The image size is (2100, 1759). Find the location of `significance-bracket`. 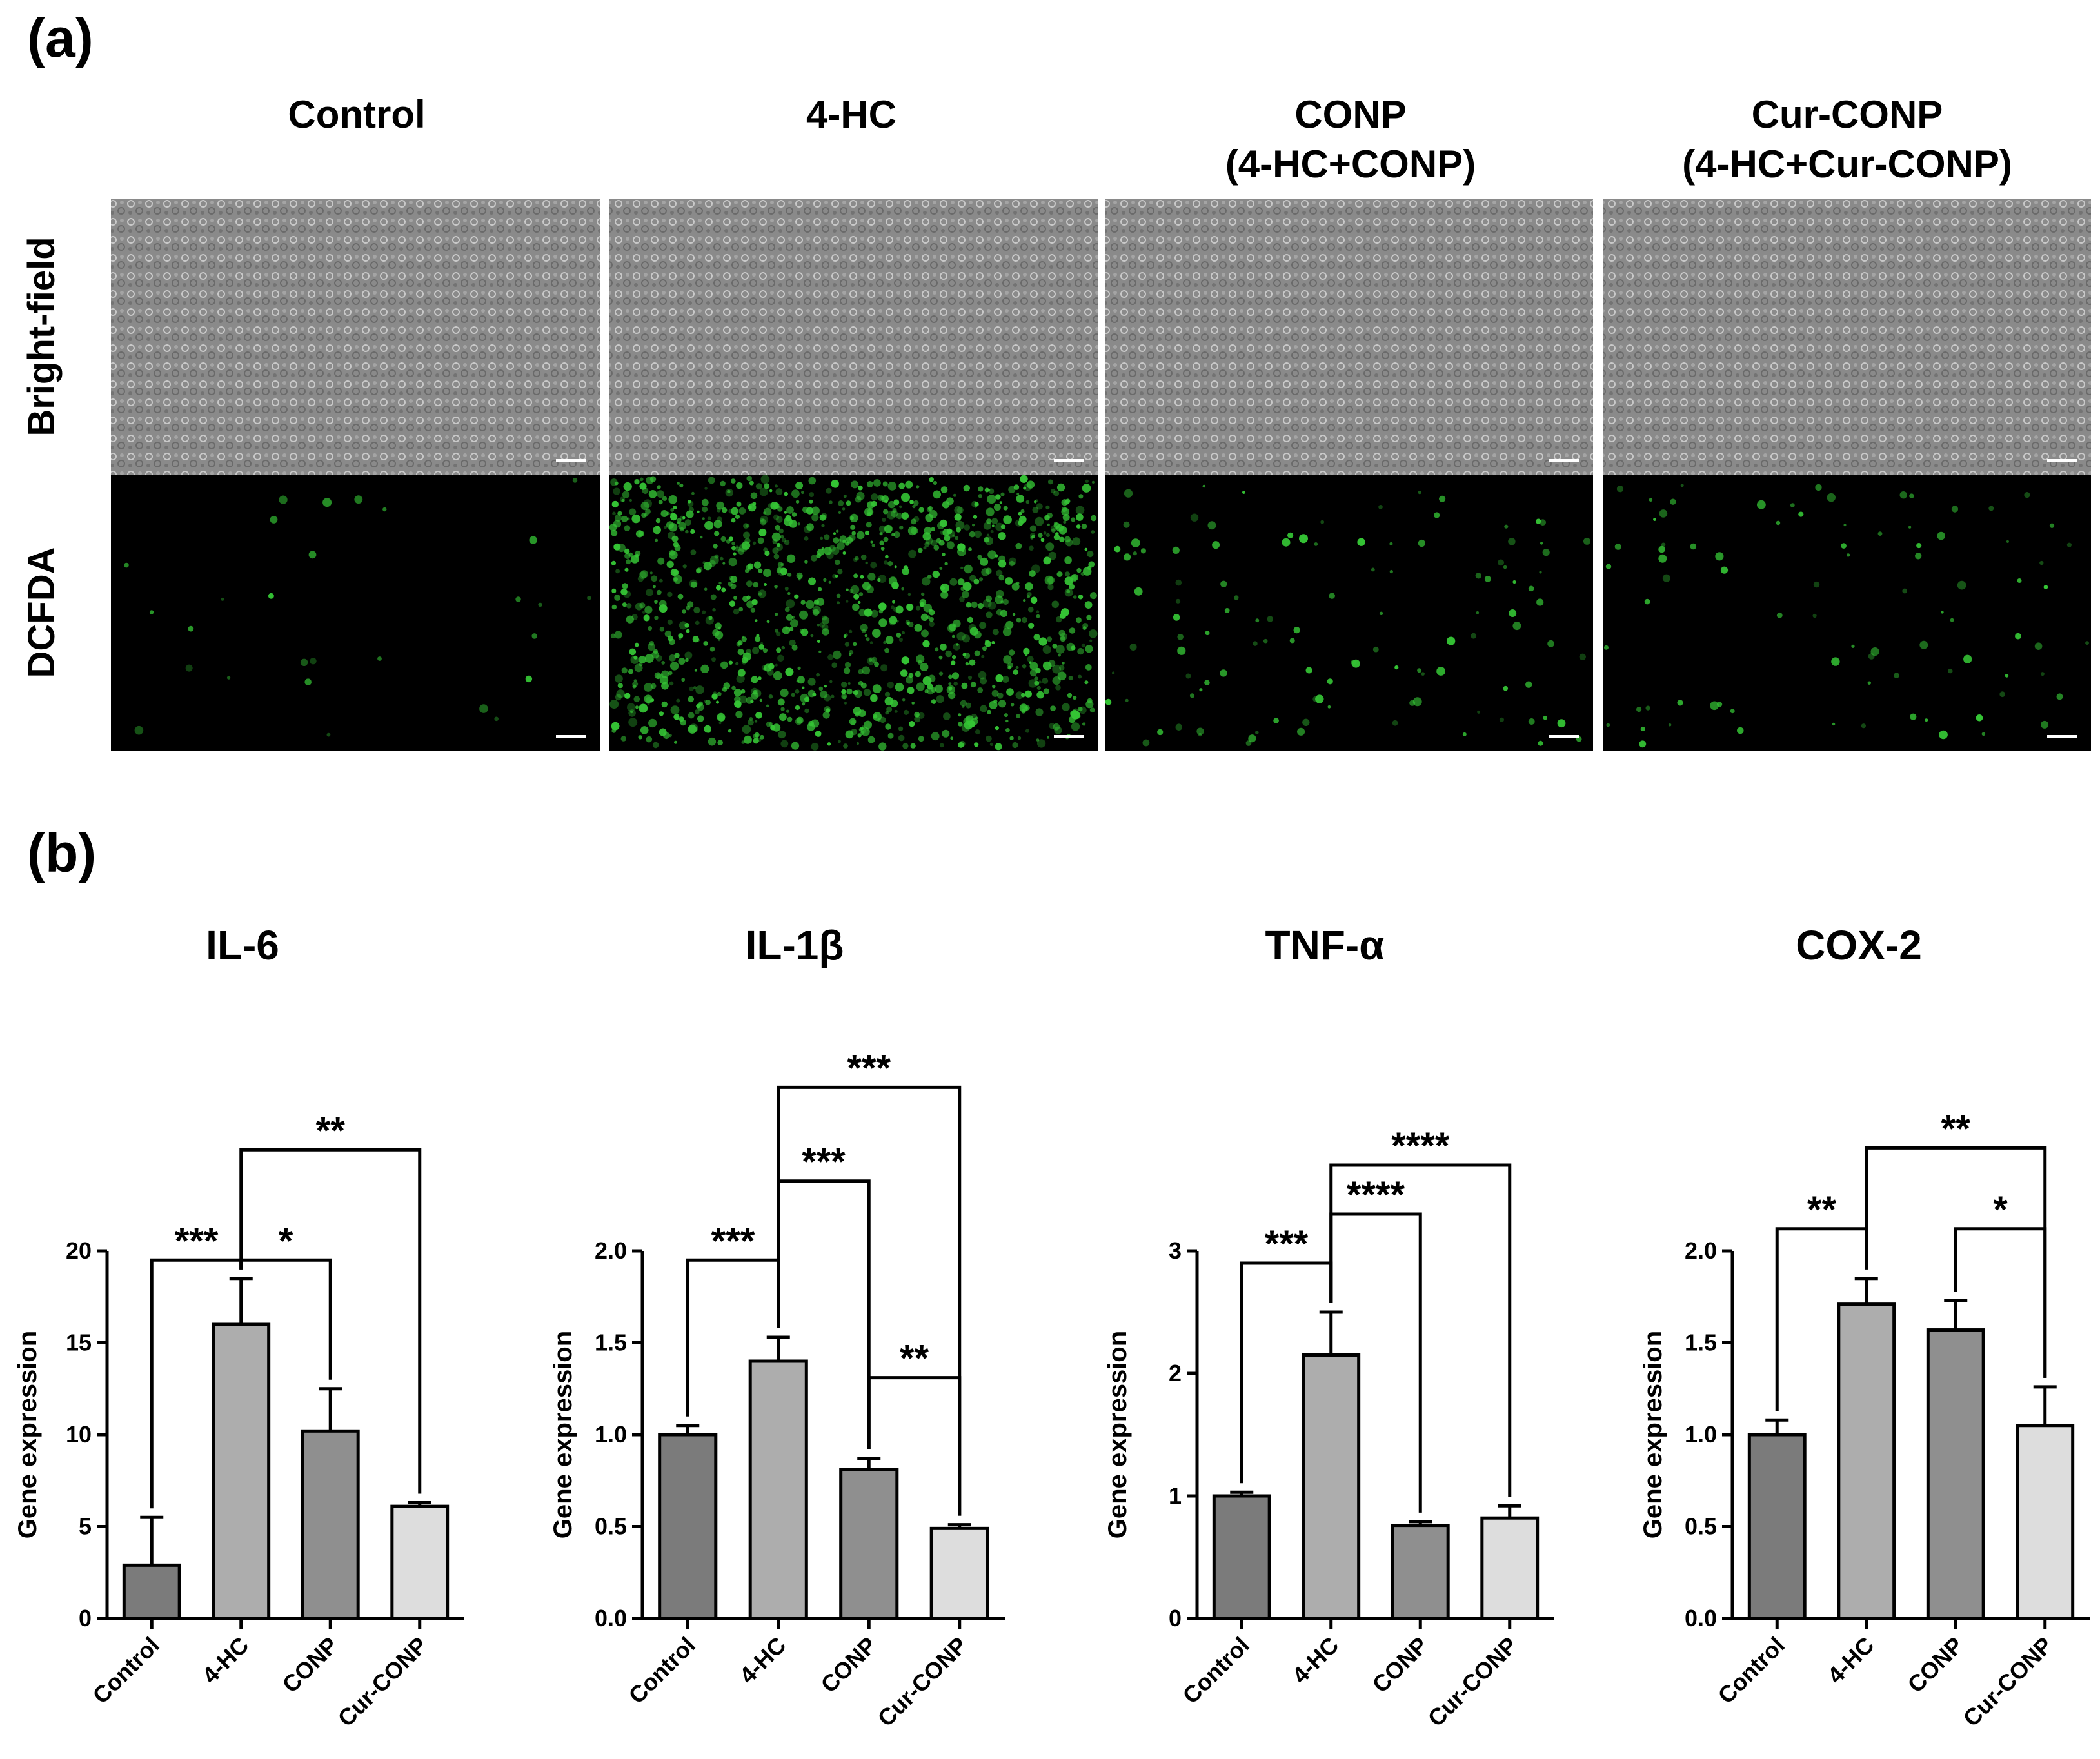

significance-bracket is located at coordinates (1420, 1330).